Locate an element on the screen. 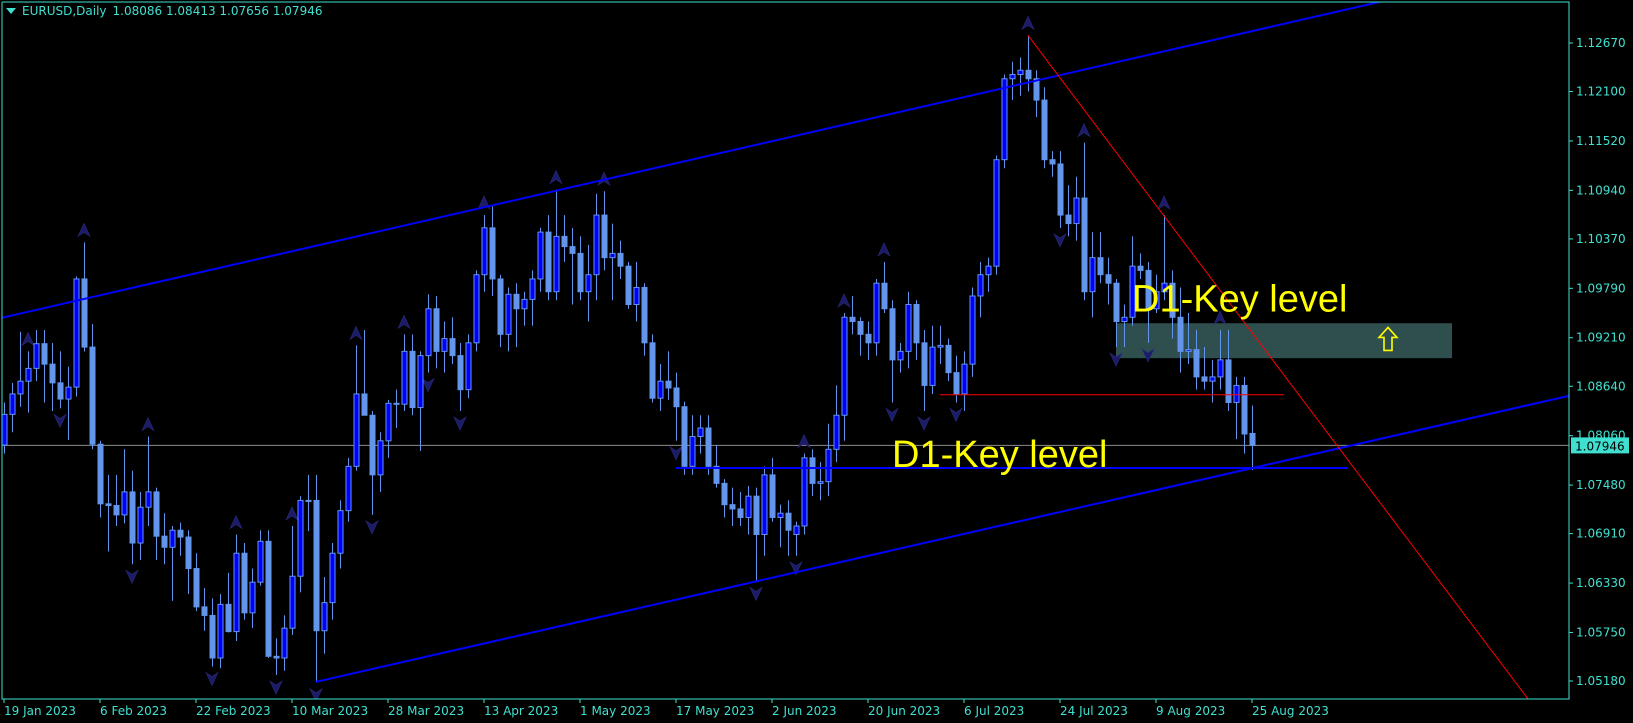  date-tick-label: 19 Jan 2023 is located at coordinates (40, 711).